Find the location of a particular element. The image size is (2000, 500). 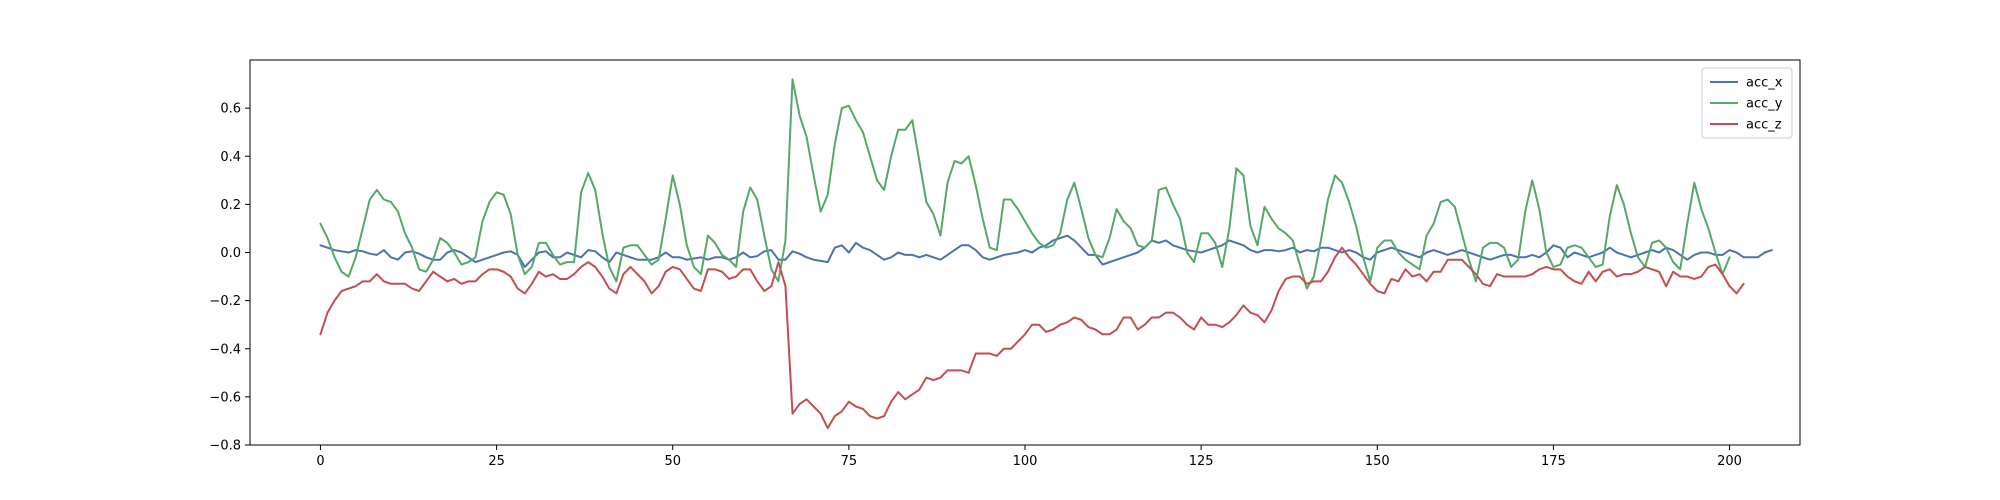

y-tick-label: −0.2 is located at coordinates (225, 301).